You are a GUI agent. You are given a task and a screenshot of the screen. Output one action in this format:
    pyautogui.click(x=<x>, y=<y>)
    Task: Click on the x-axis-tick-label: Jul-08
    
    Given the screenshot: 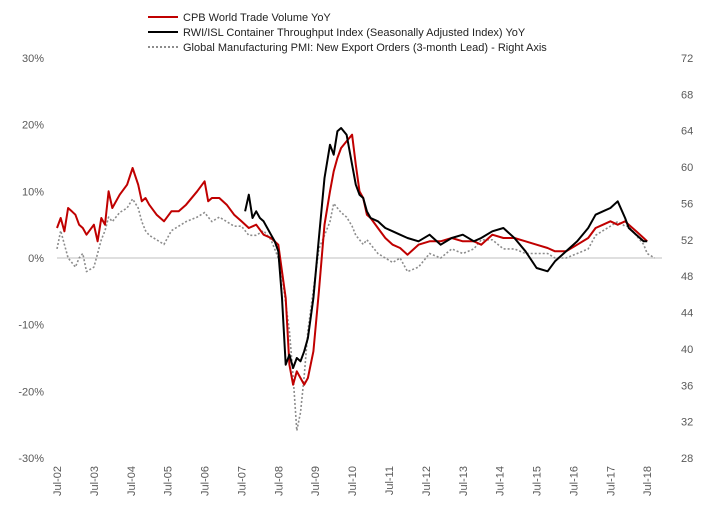 What is the action you would take?
    pyautogui.click(x=279, y=481)
    